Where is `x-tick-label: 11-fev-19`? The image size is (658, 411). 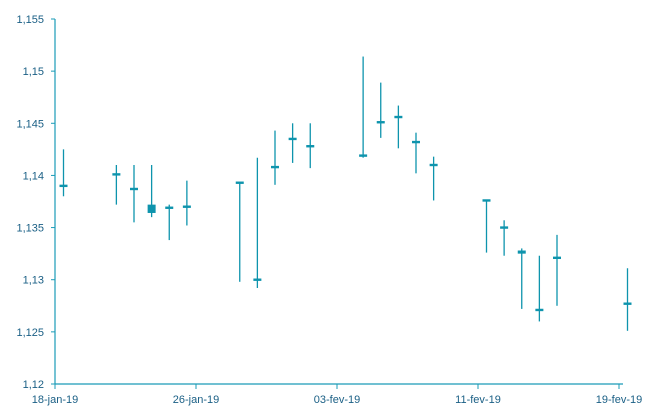
x-tick-label: 11-fev-19 is located at coordinates (478, 400).